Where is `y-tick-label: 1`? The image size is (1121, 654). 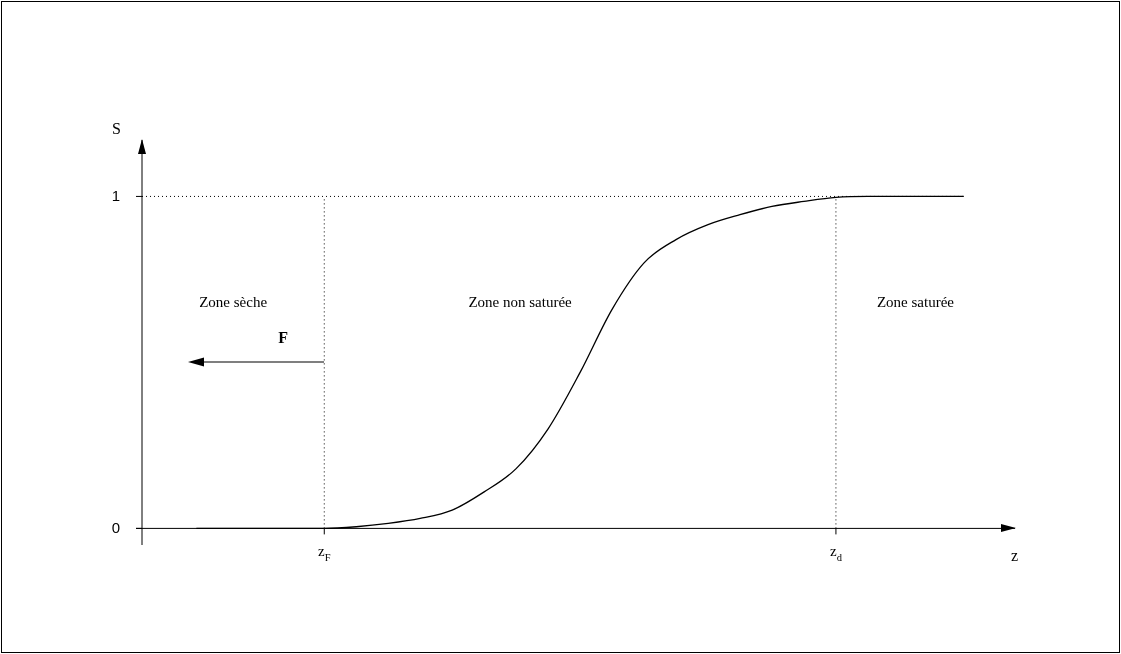 y-tick-label: 1 is located at coordinates (115, 195).